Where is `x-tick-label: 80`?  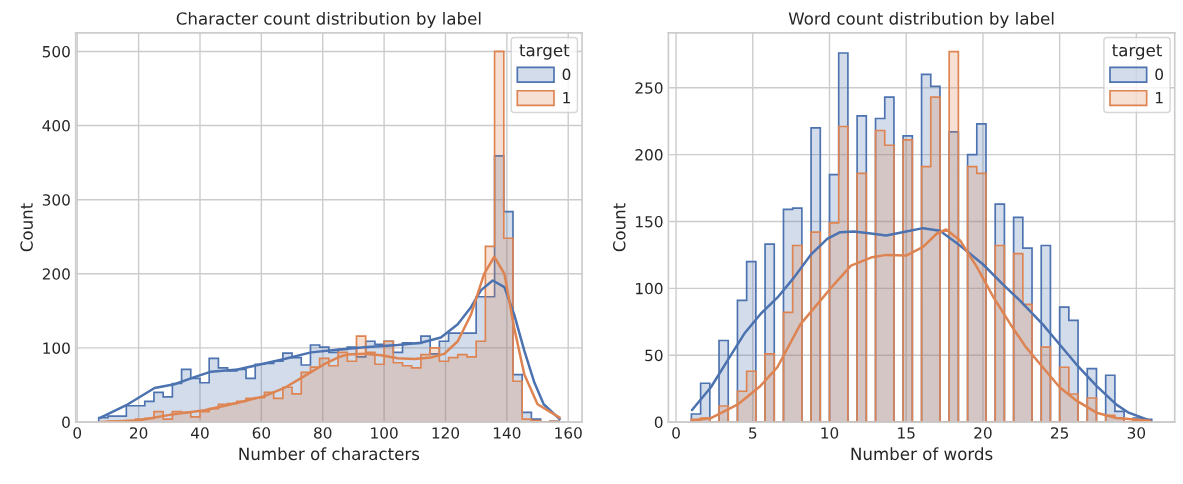 x-tick-label: 80 is located at coordinates (323, 433).